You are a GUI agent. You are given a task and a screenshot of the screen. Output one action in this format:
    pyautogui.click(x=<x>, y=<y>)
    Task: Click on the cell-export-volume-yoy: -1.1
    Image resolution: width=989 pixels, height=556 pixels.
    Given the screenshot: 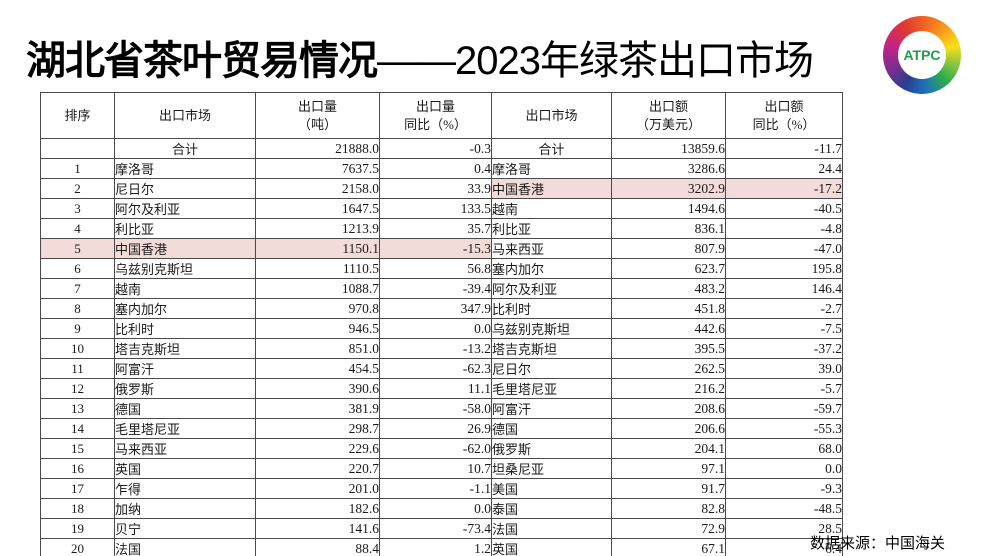 What is the action you would take?
    pyautogui.click(x=435, y=488)
    